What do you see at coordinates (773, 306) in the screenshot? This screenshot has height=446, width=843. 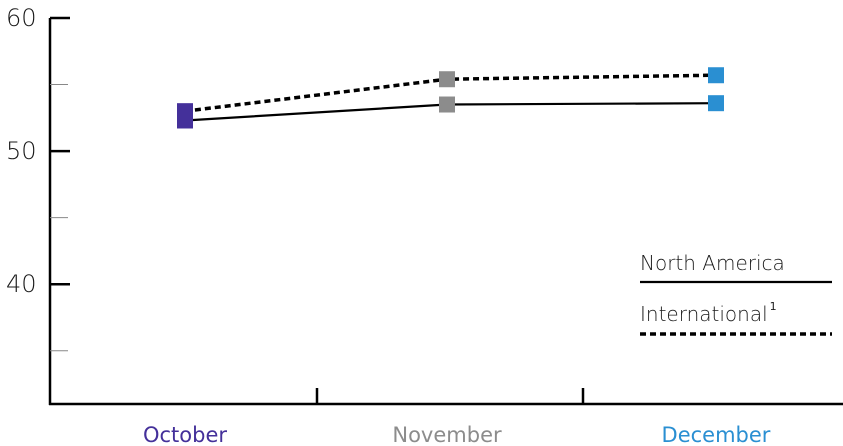 I see `legend-superscript: 1` at bounding box center [773, 306].